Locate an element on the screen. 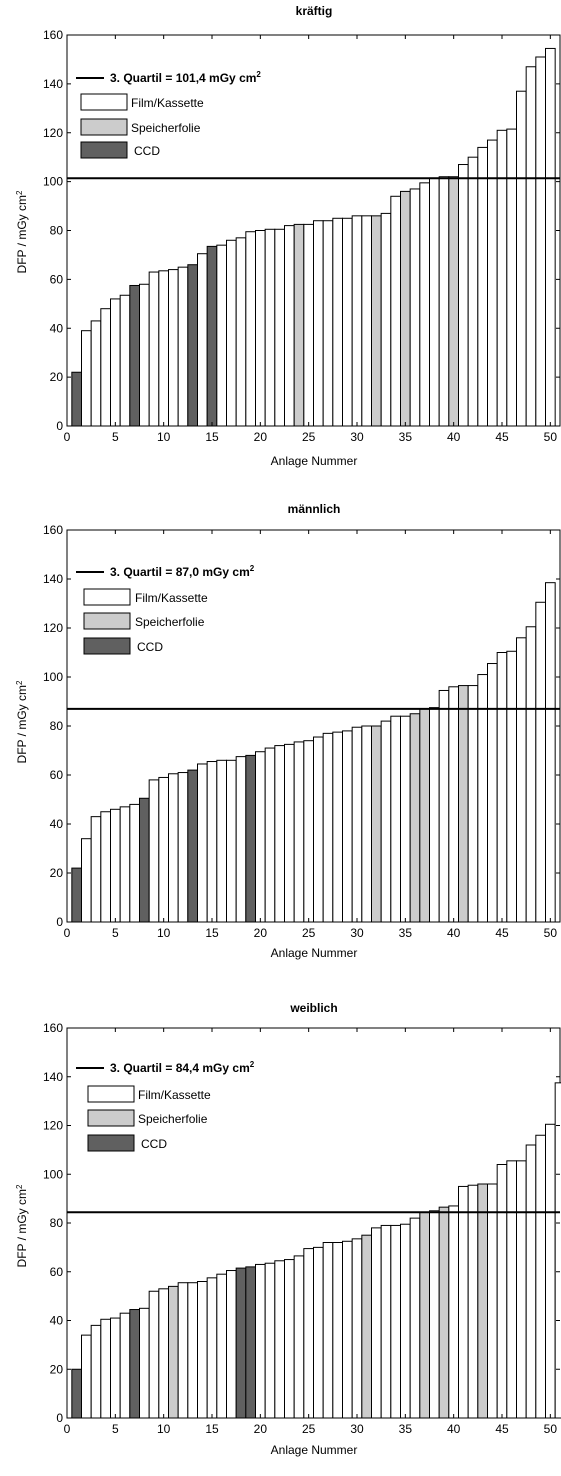 Image resolution: width=561 pixels, height=1476 pixels. x-tick-label: 0 is located at coordinates (67, 1429).